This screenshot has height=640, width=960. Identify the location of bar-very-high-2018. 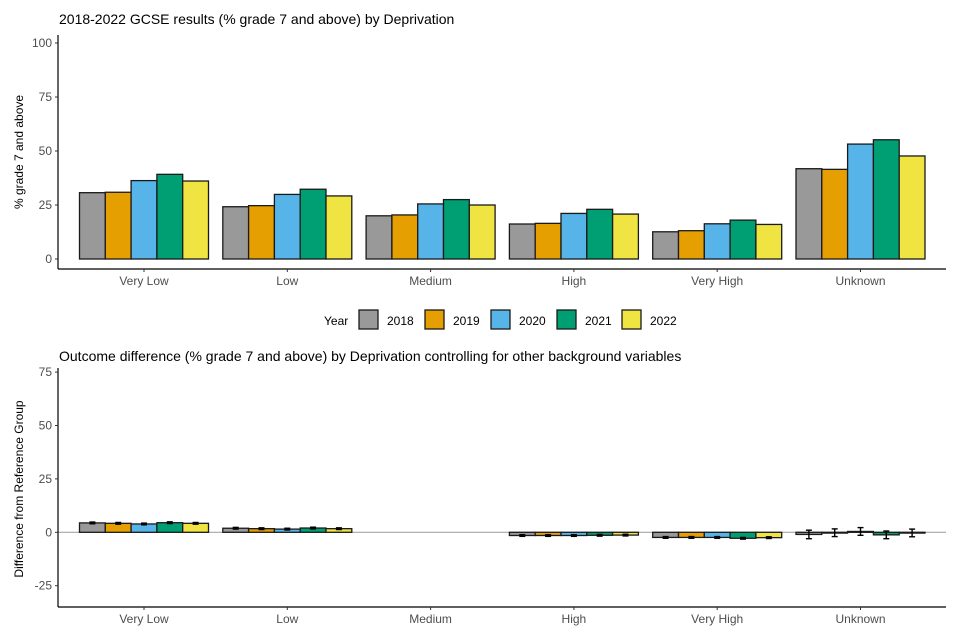
(666, 245).